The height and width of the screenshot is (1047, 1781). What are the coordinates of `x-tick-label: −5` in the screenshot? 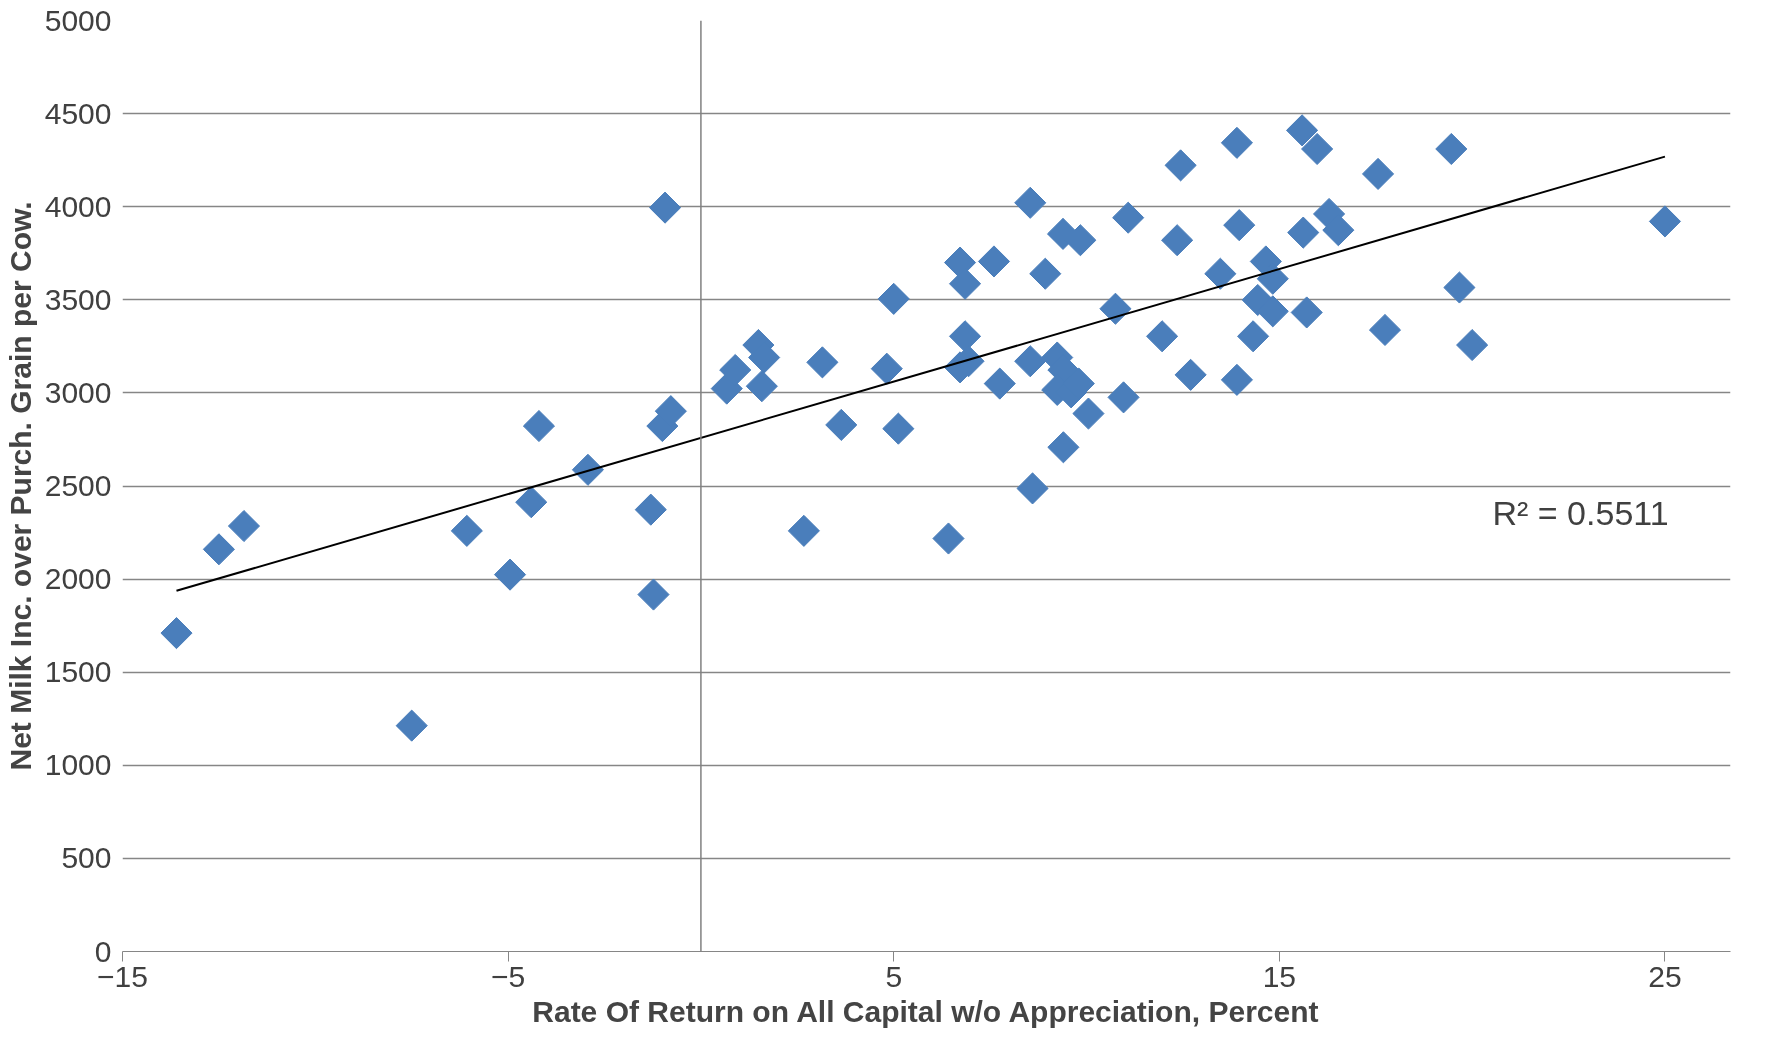 It's located at (508, 976).